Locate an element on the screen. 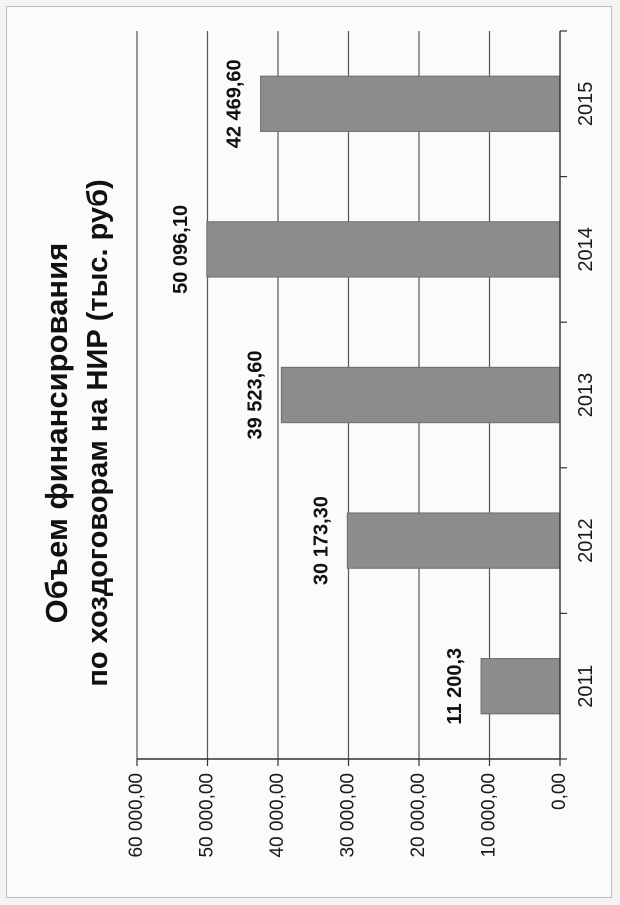  x-tick-label: 2011 is located at coordinates (586, 686).